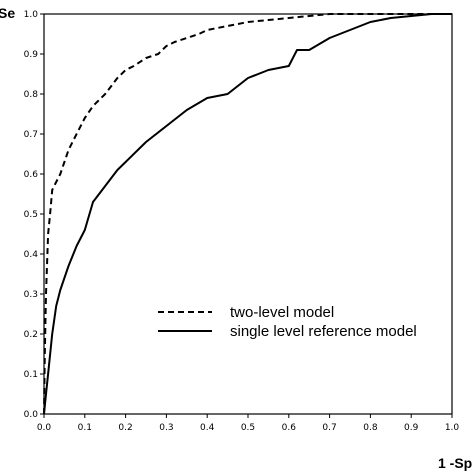  What do you see at coordinates (31, 255) in the screenshot?
I see `y-tick-label: 0.4` at bounding box center [31, 255].